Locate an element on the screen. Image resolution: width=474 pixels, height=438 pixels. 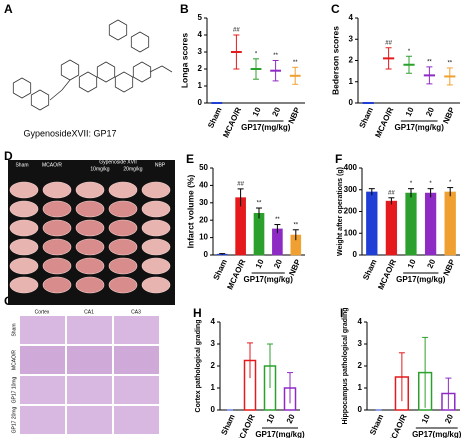
row-label: GP17 20mg is located at coordinates (14, 419).